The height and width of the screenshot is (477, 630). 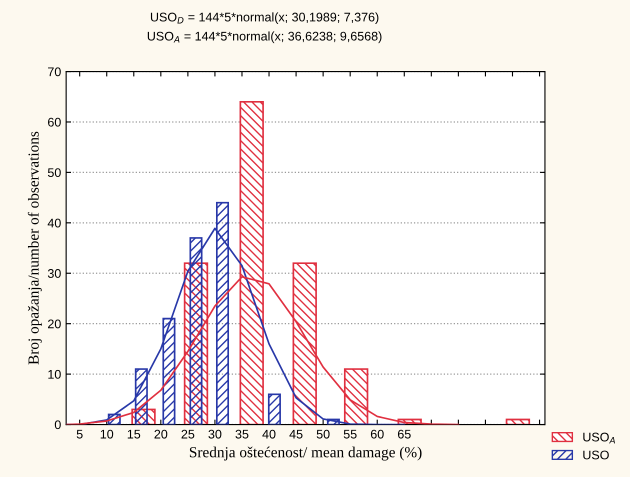 I want to click on chart-subtitle: USO$_{A}$ = 144*5*normal(x; 36,6238; 9,6568), so click(x=265, y=37).